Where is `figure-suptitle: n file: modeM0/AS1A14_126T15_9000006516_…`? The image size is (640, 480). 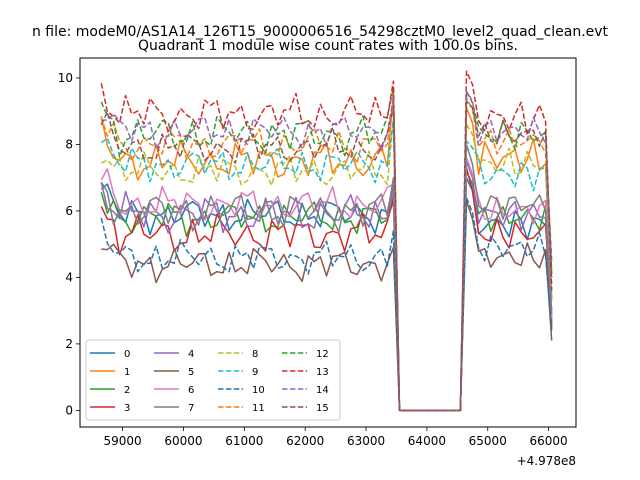 figure-suptitle: n file: modeM0/AS1A14_126T15_9000006516_… is located at coordinates (320, 32).